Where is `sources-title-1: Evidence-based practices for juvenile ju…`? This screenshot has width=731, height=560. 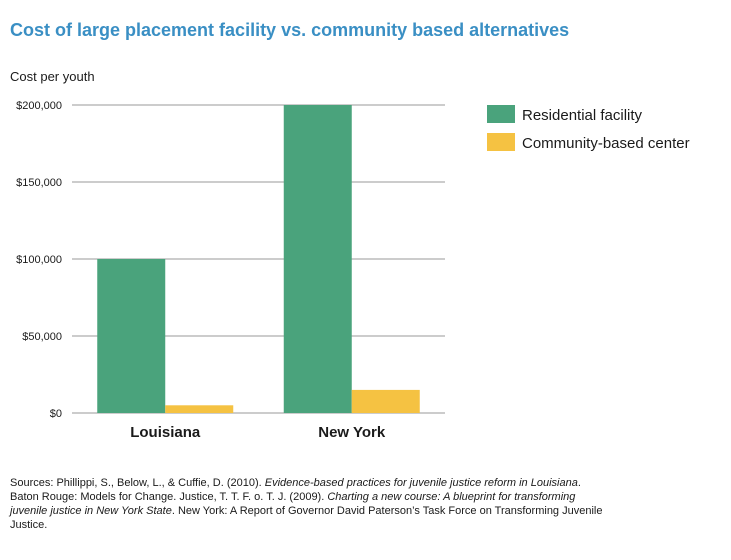
sources-title-1: Evidence-based practices for juvenile ju… is located at coordinates (421, 483).